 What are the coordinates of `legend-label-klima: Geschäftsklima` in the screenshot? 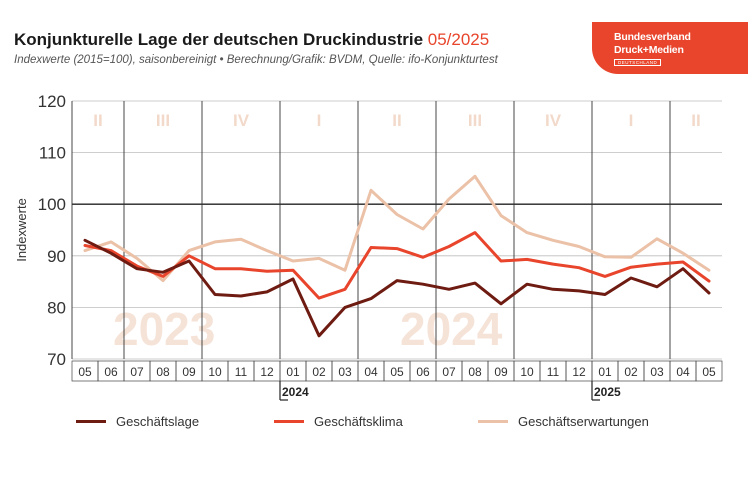 It's located at (358, 421).